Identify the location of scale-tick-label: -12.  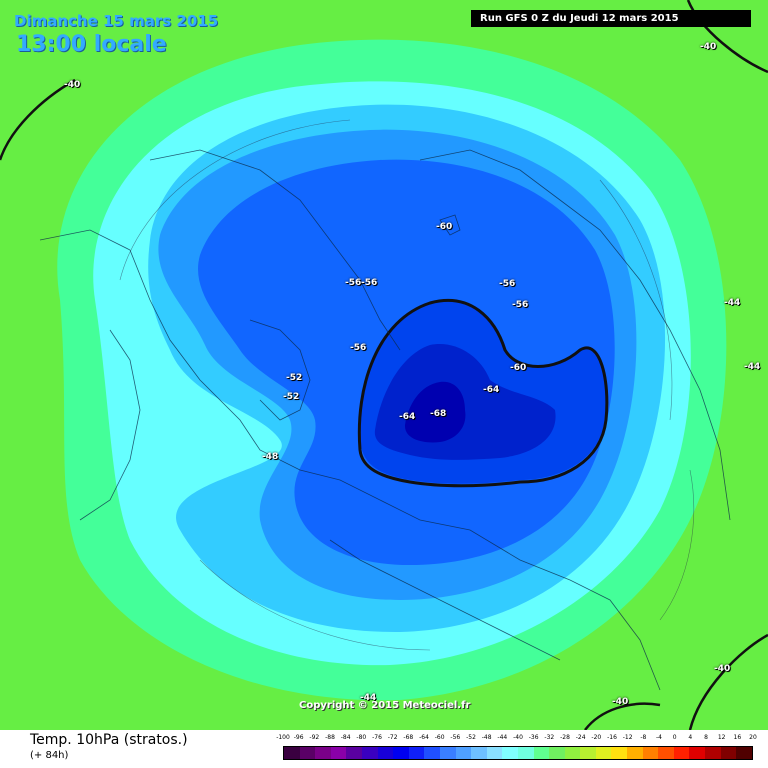
(627, 737).